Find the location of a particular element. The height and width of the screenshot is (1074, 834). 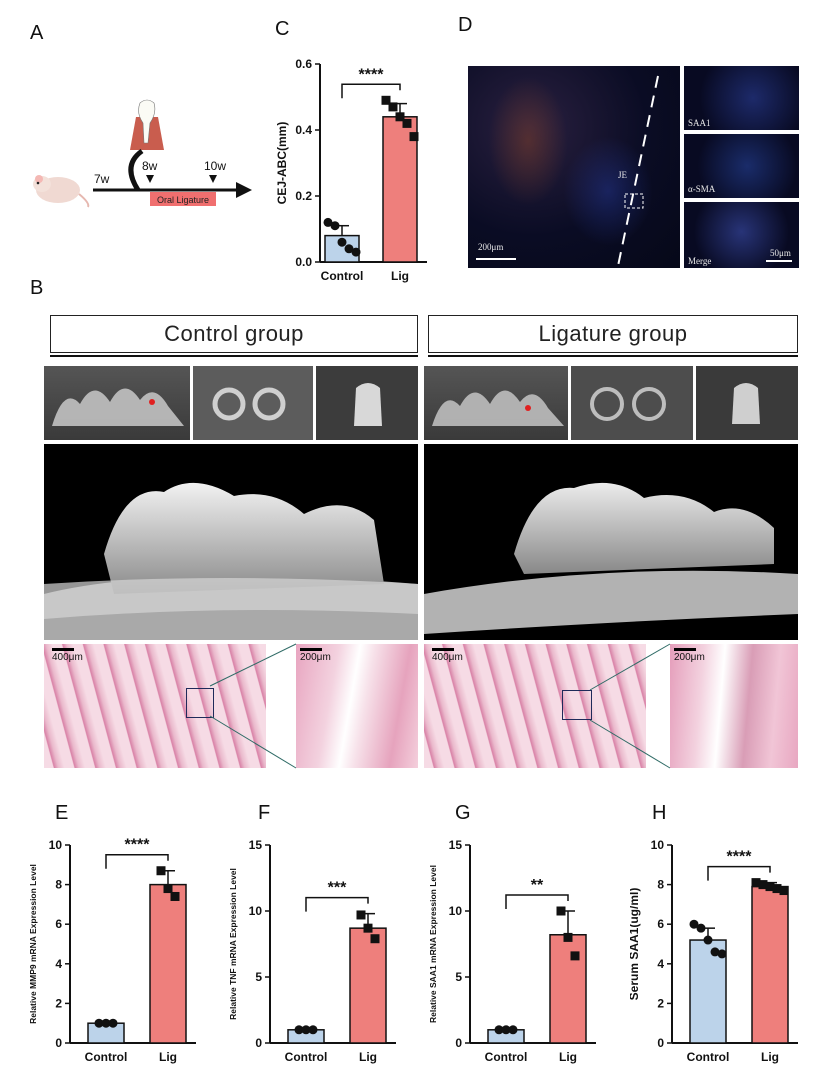

histology-low-control is located at coordinates (155, 706).